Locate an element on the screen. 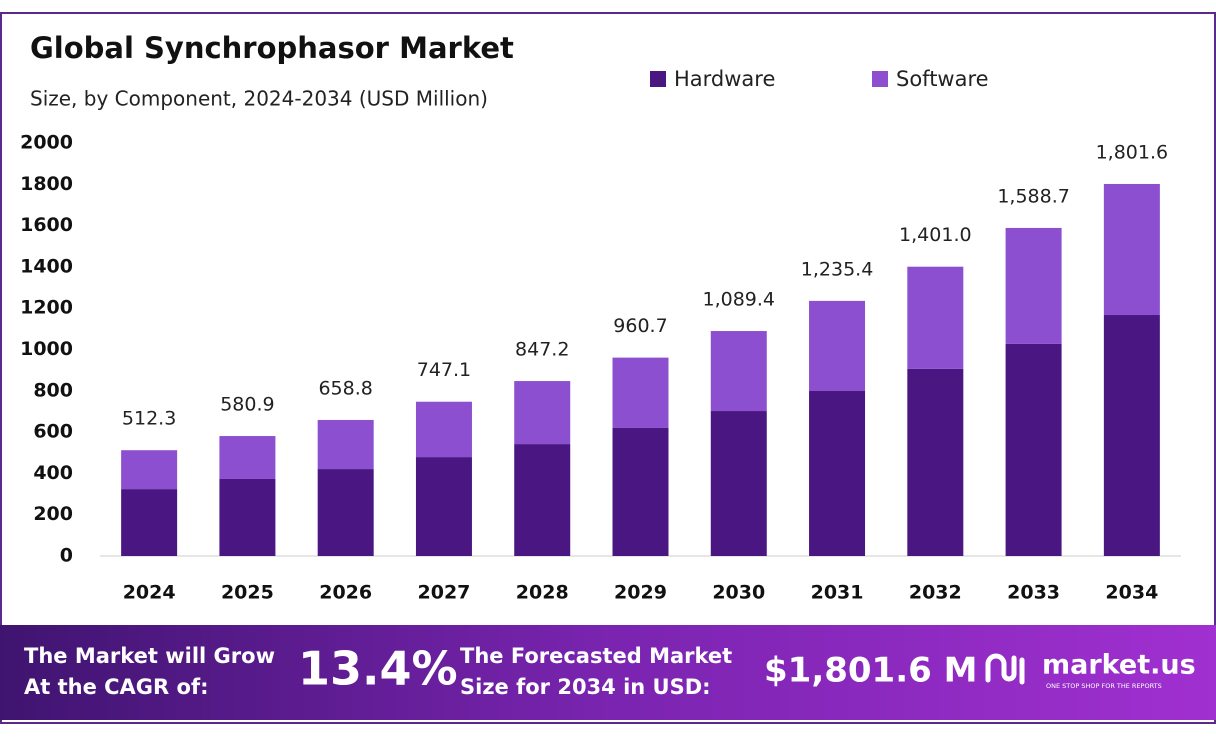 The height and width of the screenshot is (737, 1216). total-label: 658.8 is located at coordinates (345, 388).